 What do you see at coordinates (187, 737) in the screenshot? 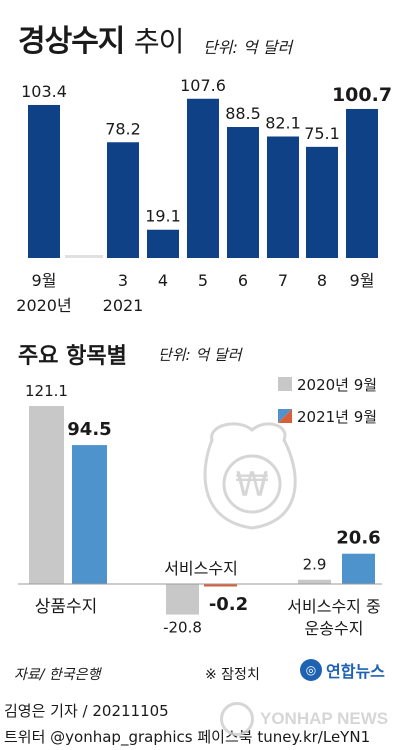
I see `credit-line-2: 트위터 @yonhap_graphics 페이스북 tuney.kr/LeYN1` at bounding box center [187, 737].